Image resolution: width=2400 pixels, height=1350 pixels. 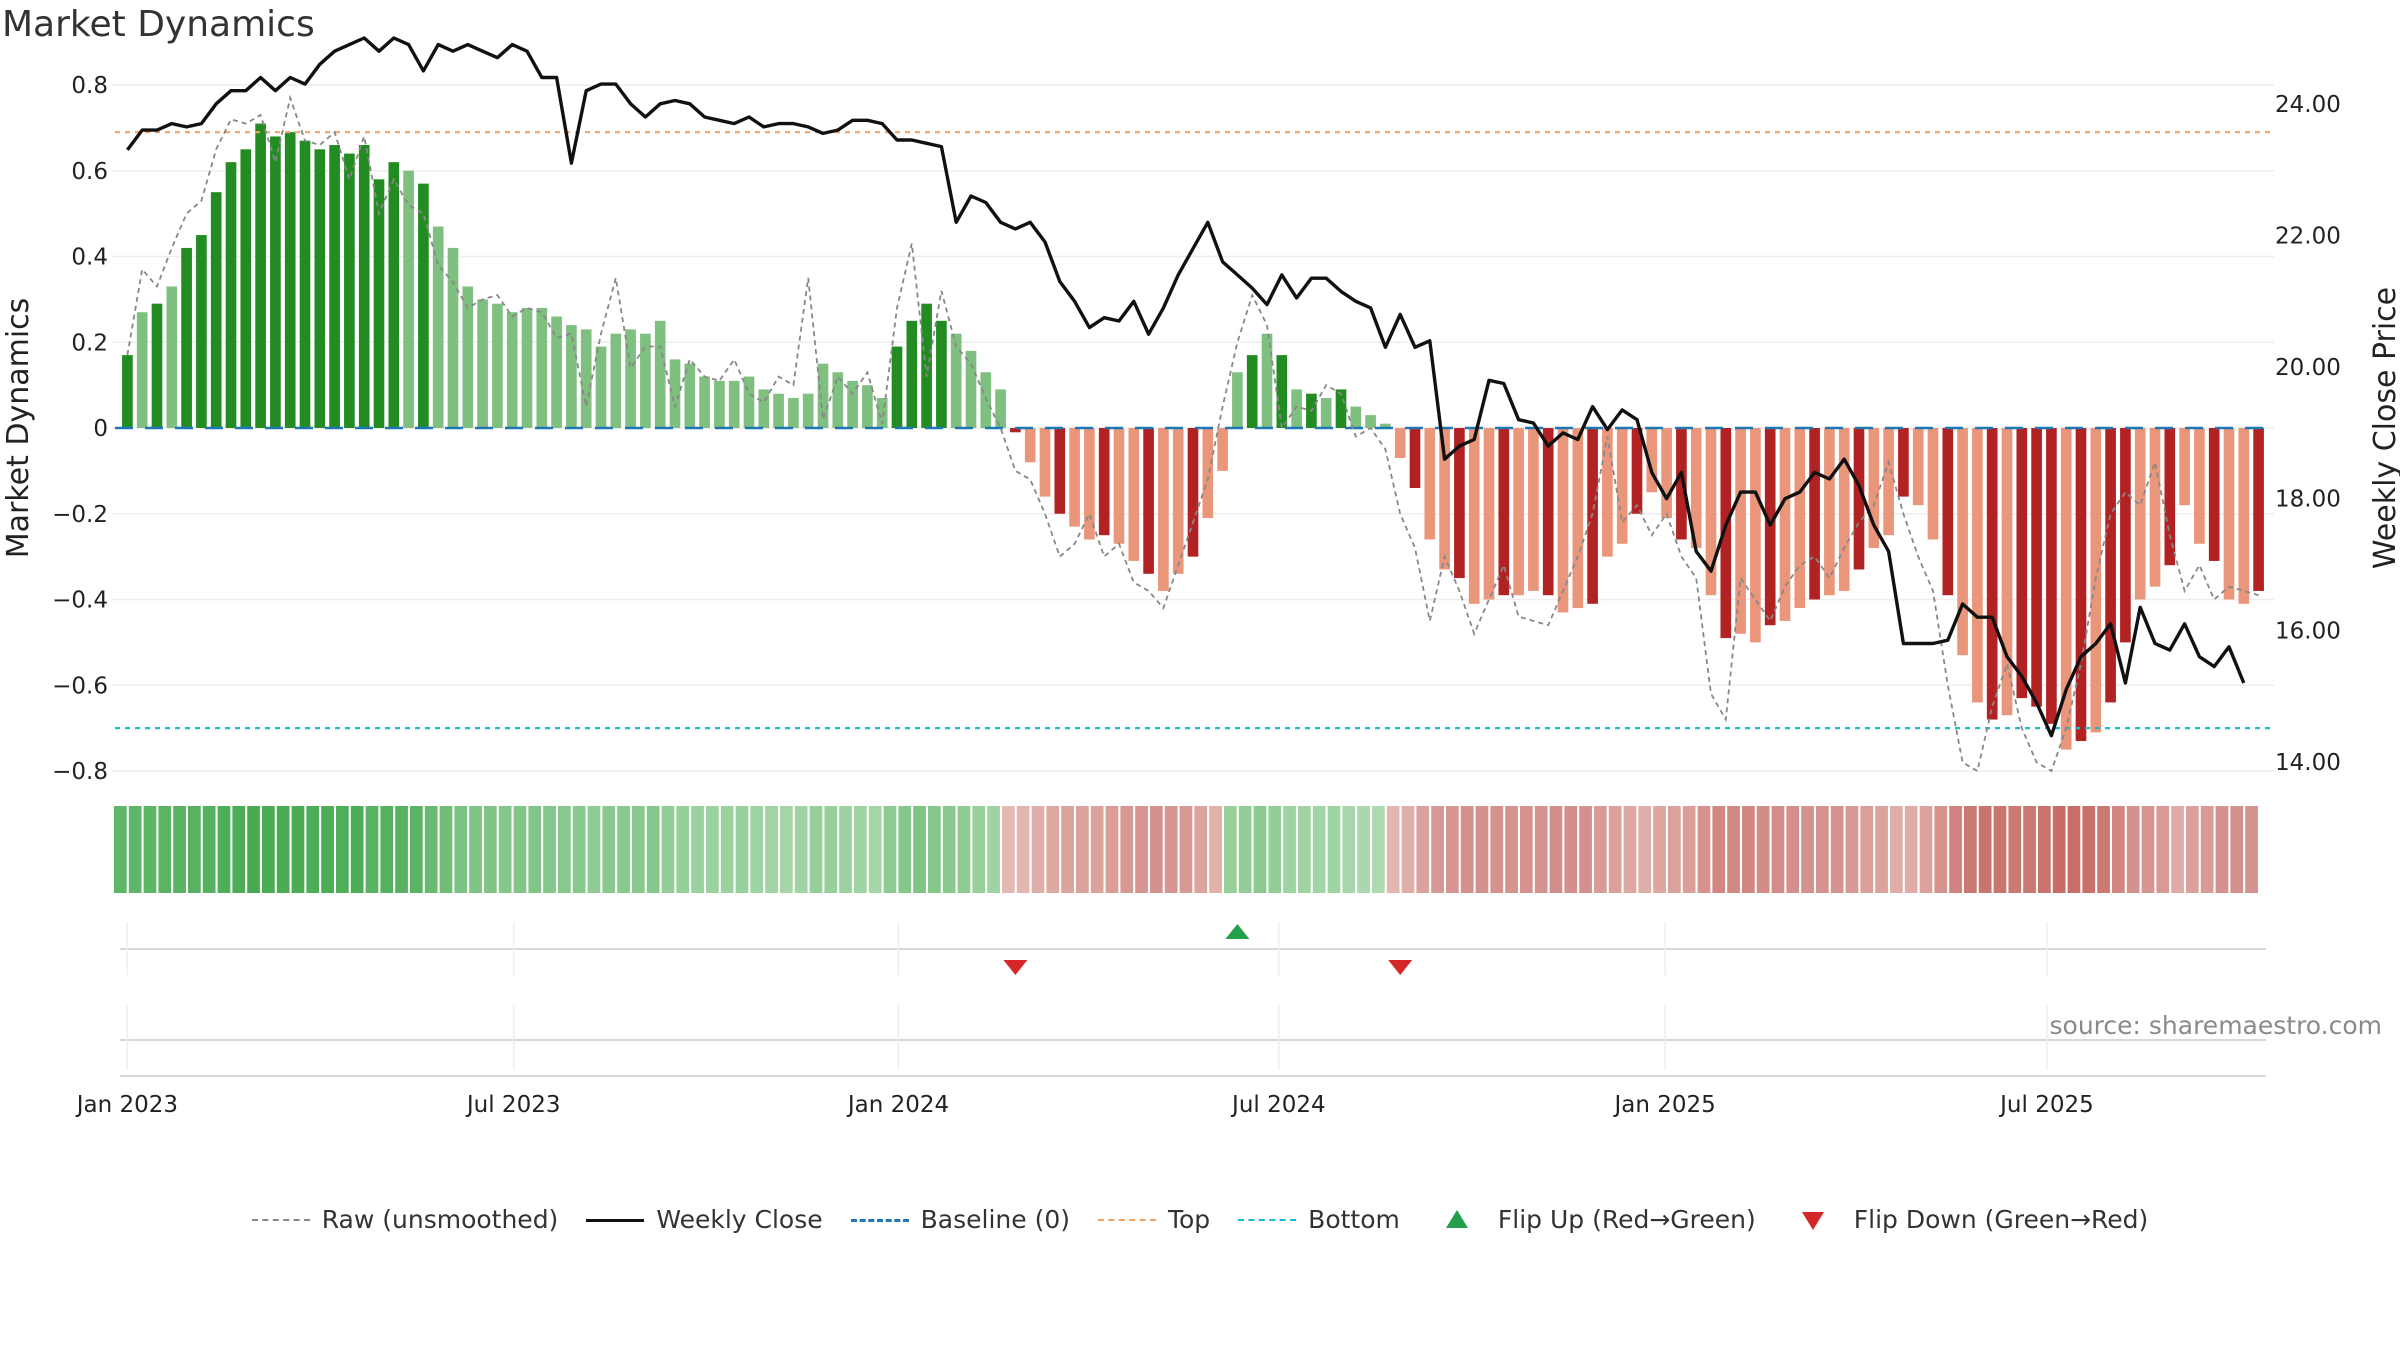 What do you see at coordinates (513, 1105) in the screenshot?
I see `x-tick-label: Jul 2023` at bounding box center [513, 1105].